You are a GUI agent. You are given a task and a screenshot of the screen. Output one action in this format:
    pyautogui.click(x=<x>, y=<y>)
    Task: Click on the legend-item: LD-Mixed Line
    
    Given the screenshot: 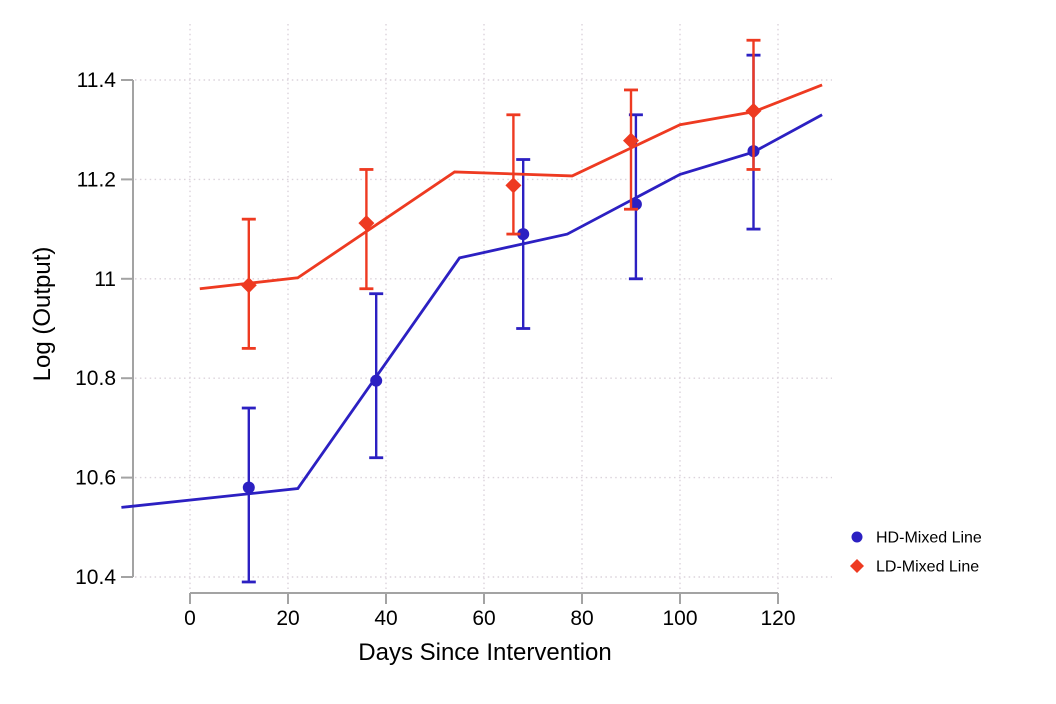 What is the action you would take?
    pyautogui.click(x=914, y=567)
    